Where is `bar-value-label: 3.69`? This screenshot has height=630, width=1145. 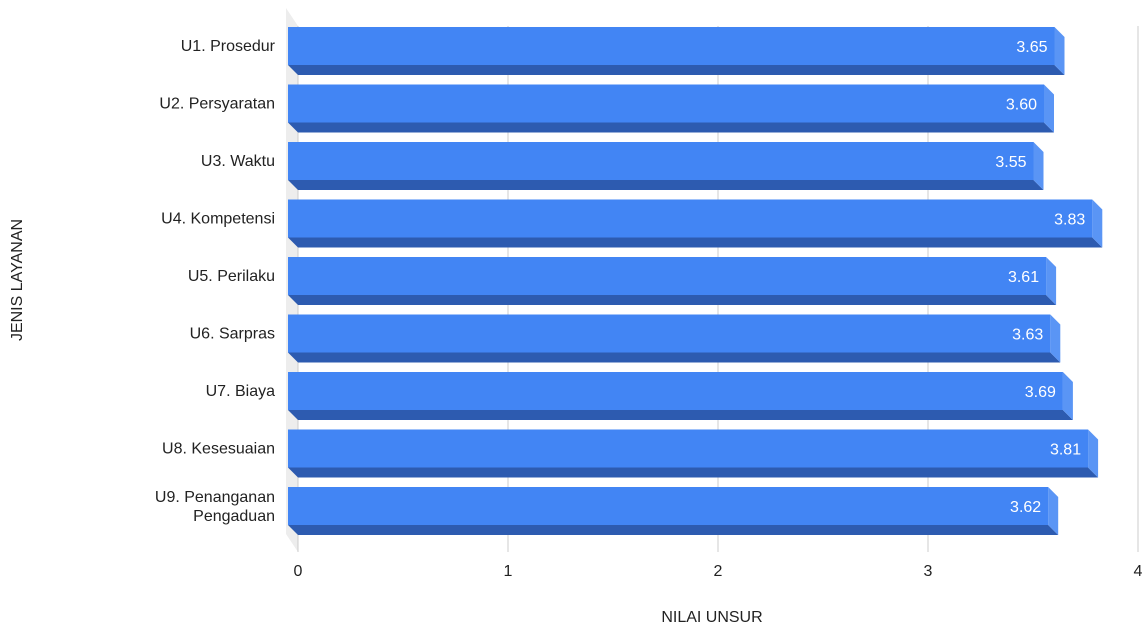
bar-value-label: 3.69 is located at coordinates (1040, 392).